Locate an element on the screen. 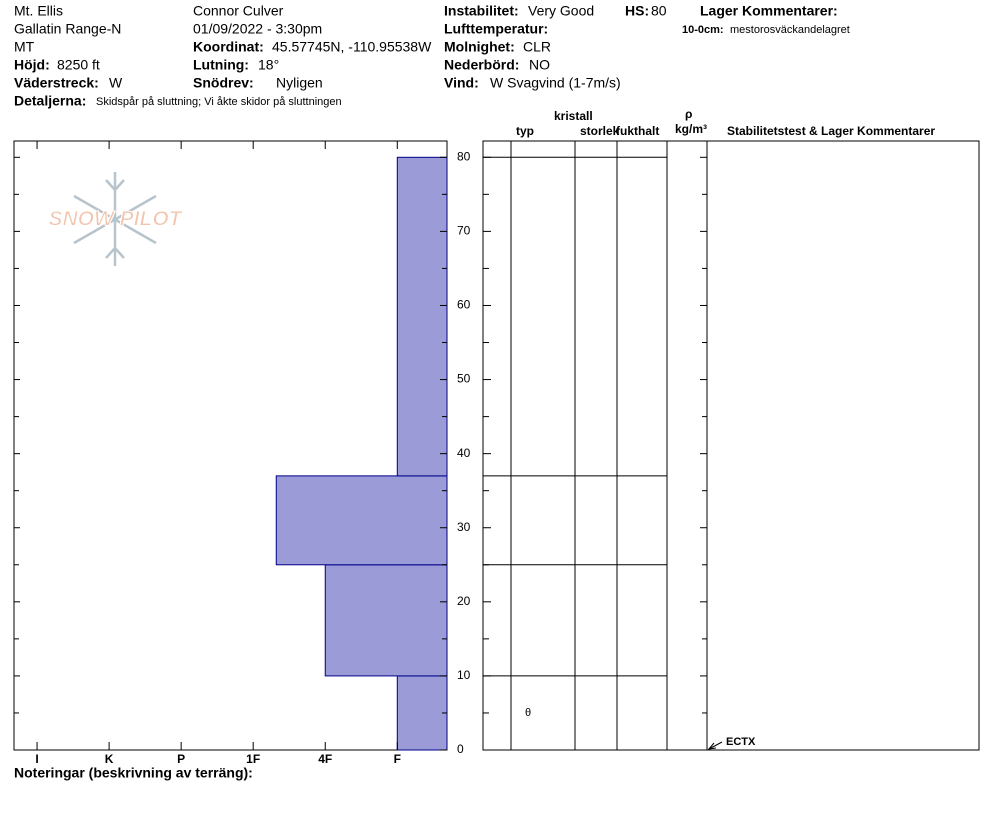 This screenshot has width=994, height=840. label: Instabilitet: is located at coordinates (481, 11).